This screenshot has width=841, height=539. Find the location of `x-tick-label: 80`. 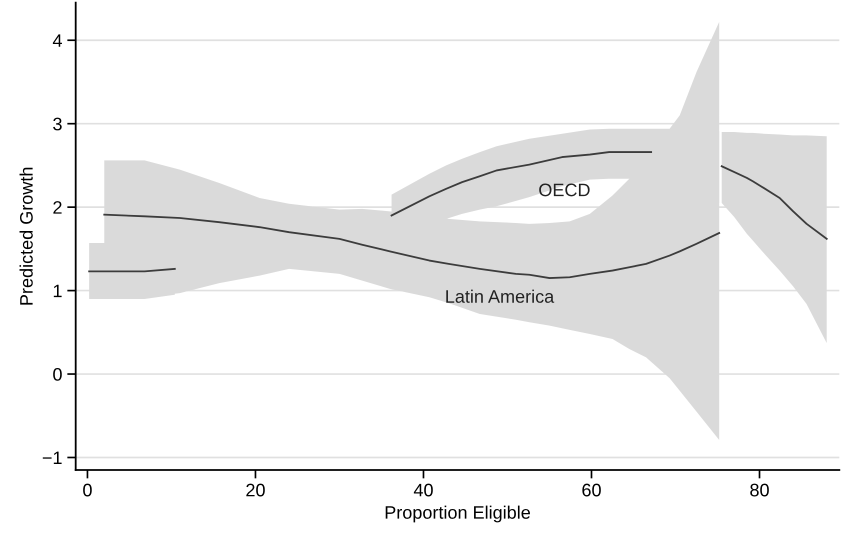

x-tick-label: 80 is located at coordinates (759, 490).